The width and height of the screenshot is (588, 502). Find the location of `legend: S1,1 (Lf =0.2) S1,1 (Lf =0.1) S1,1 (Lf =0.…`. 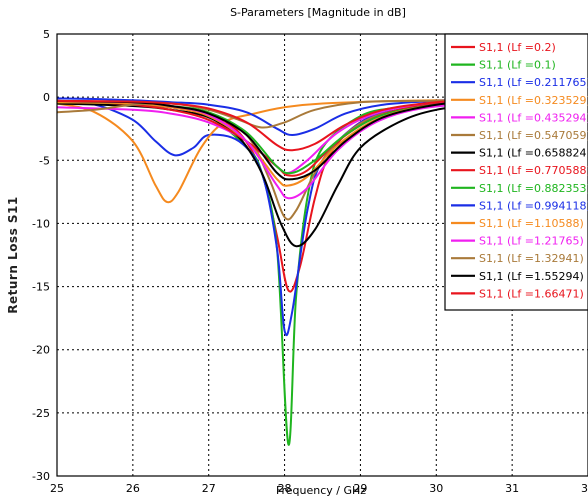

legend: S1,1 (Lf =0.2) S1,1 (Lf =0.1) S1,1 (Lf =0.… is located at coordinates (519, 170).